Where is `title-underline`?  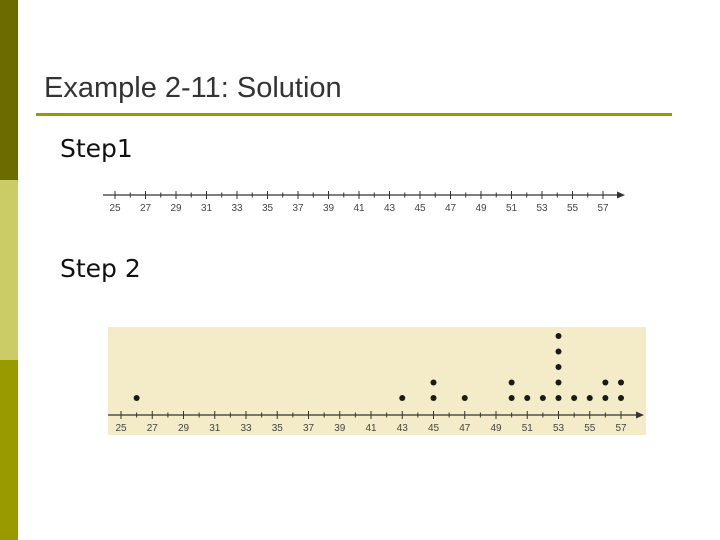 title-underline is located at coordinates (354, 114).